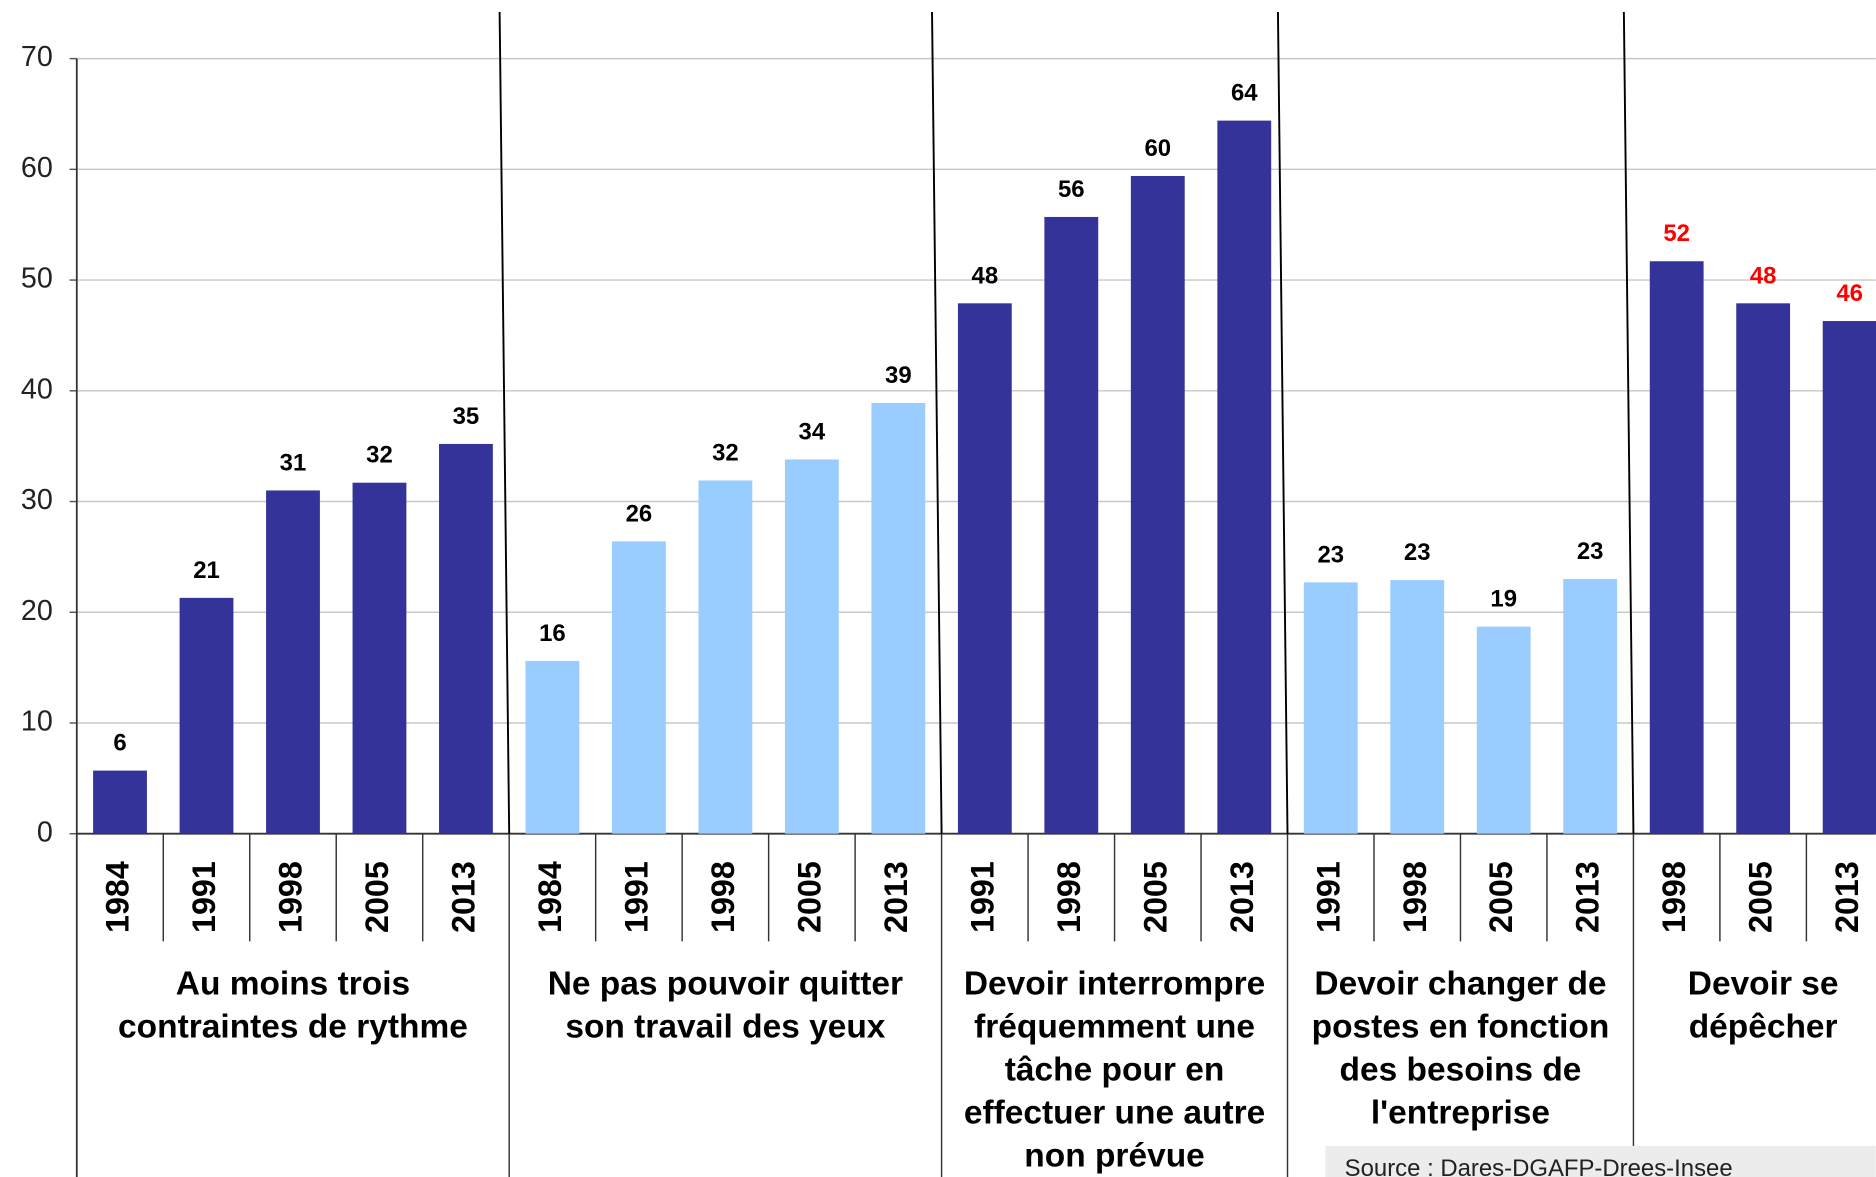 The height and width of the screenshot is (1177, 1876). Describe the element at coordinates (1114, 983) in the screenshot. I see `group-label: Devoir interrompre` at that location.